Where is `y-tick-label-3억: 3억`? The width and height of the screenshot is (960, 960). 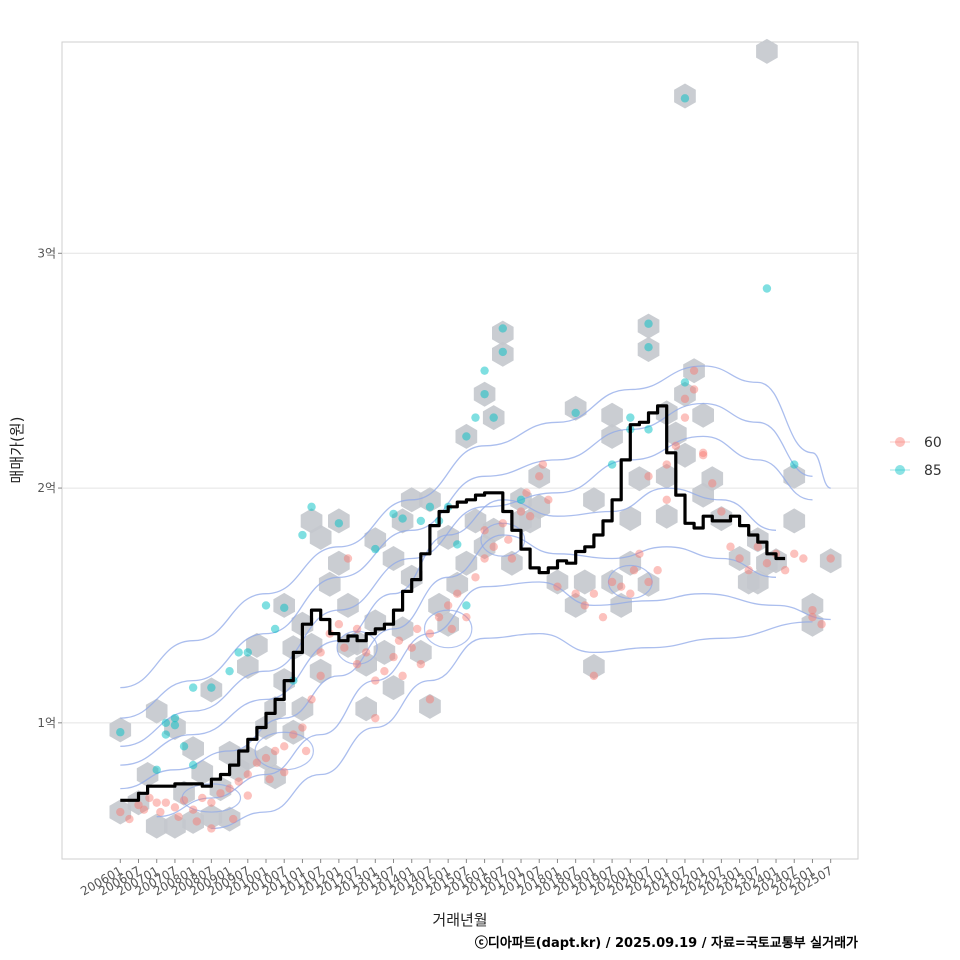
y-tick-label-3억: 3억 is located at coordinates (46, 253).